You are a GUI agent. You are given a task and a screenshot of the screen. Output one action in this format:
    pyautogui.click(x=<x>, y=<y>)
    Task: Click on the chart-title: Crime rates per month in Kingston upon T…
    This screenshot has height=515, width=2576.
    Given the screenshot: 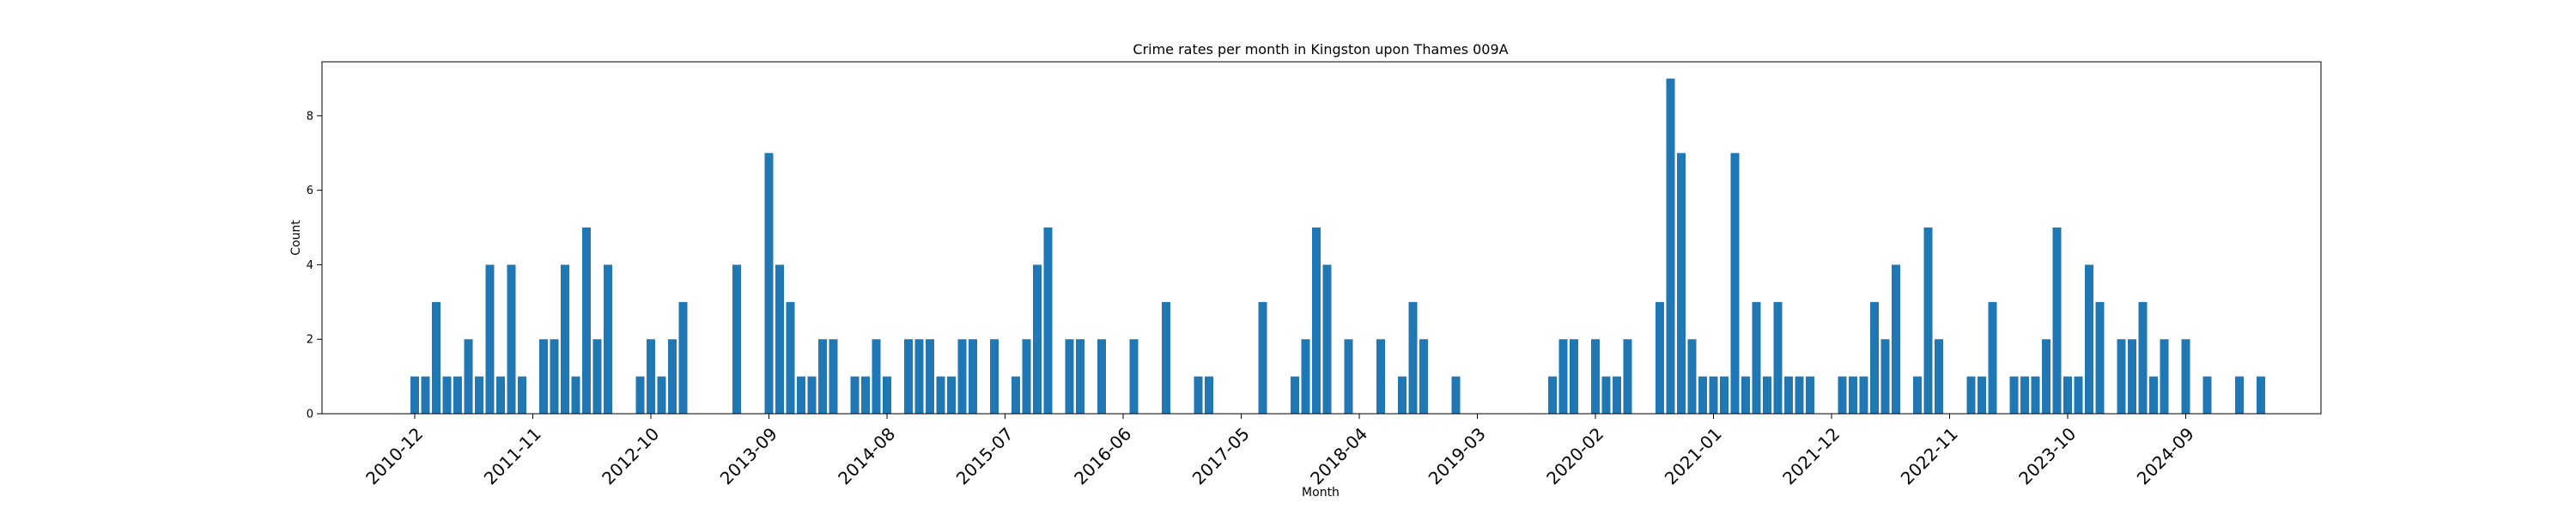 What is the action you would take?
    pyautogui.click(x=1320, y=49)
    